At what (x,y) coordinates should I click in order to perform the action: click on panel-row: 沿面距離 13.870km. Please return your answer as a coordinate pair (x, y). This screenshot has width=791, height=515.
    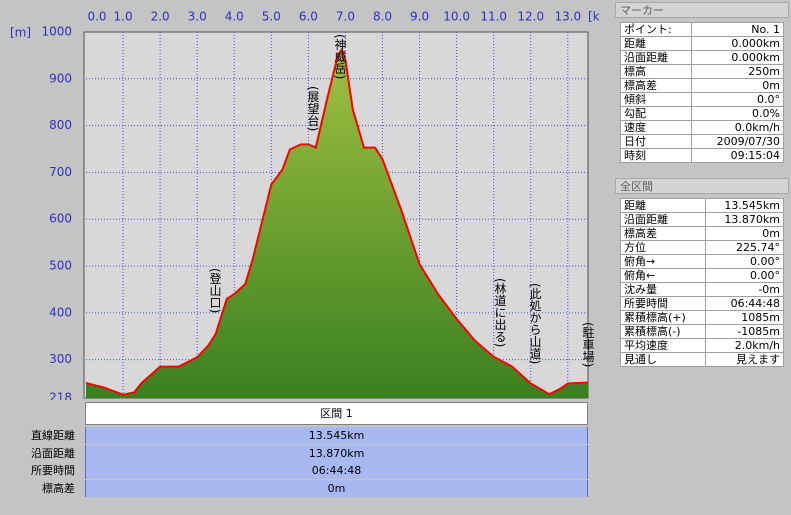
    Looking at the image, I should click on (701, 219).